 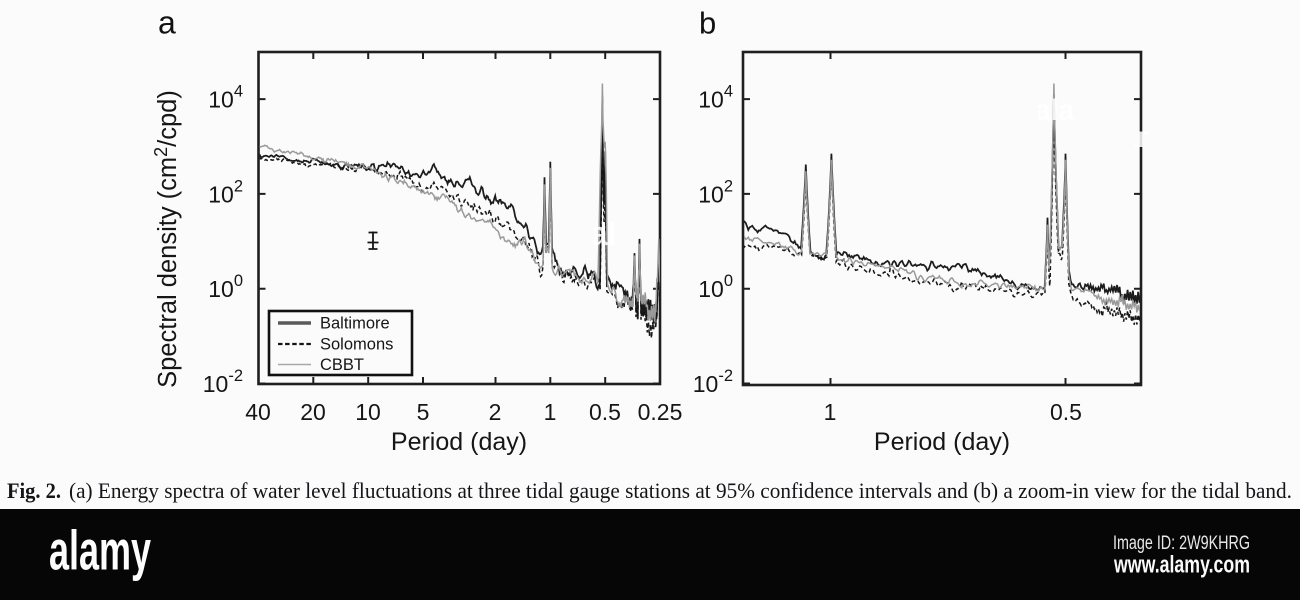 What do you see at coordinates (707, 23) in the screenshot?
I see `svg-text: b` at bounding box center [707, 23].